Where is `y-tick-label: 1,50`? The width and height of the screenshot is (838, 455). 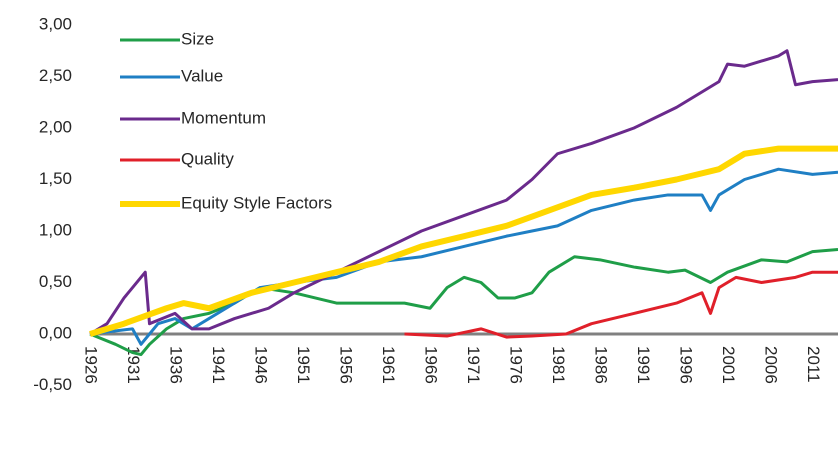
y-tick-label: 1,50 is located at coordinates (55, 178).